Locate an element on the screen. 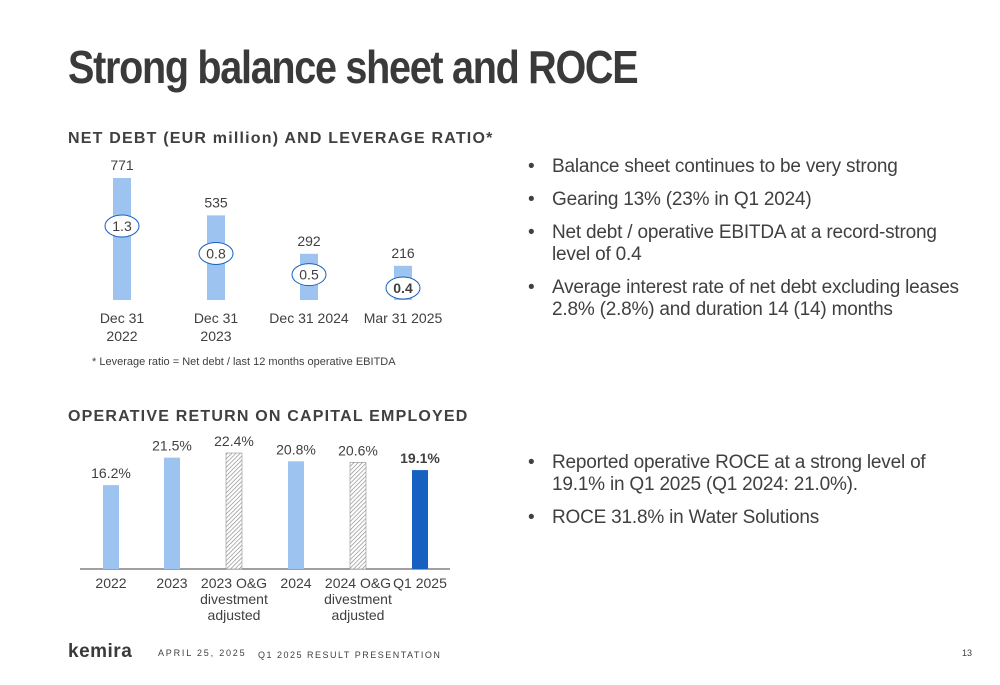 The image size is (1000, 685). roce-value-label: 20.6% is located at coordinates (358, 450).